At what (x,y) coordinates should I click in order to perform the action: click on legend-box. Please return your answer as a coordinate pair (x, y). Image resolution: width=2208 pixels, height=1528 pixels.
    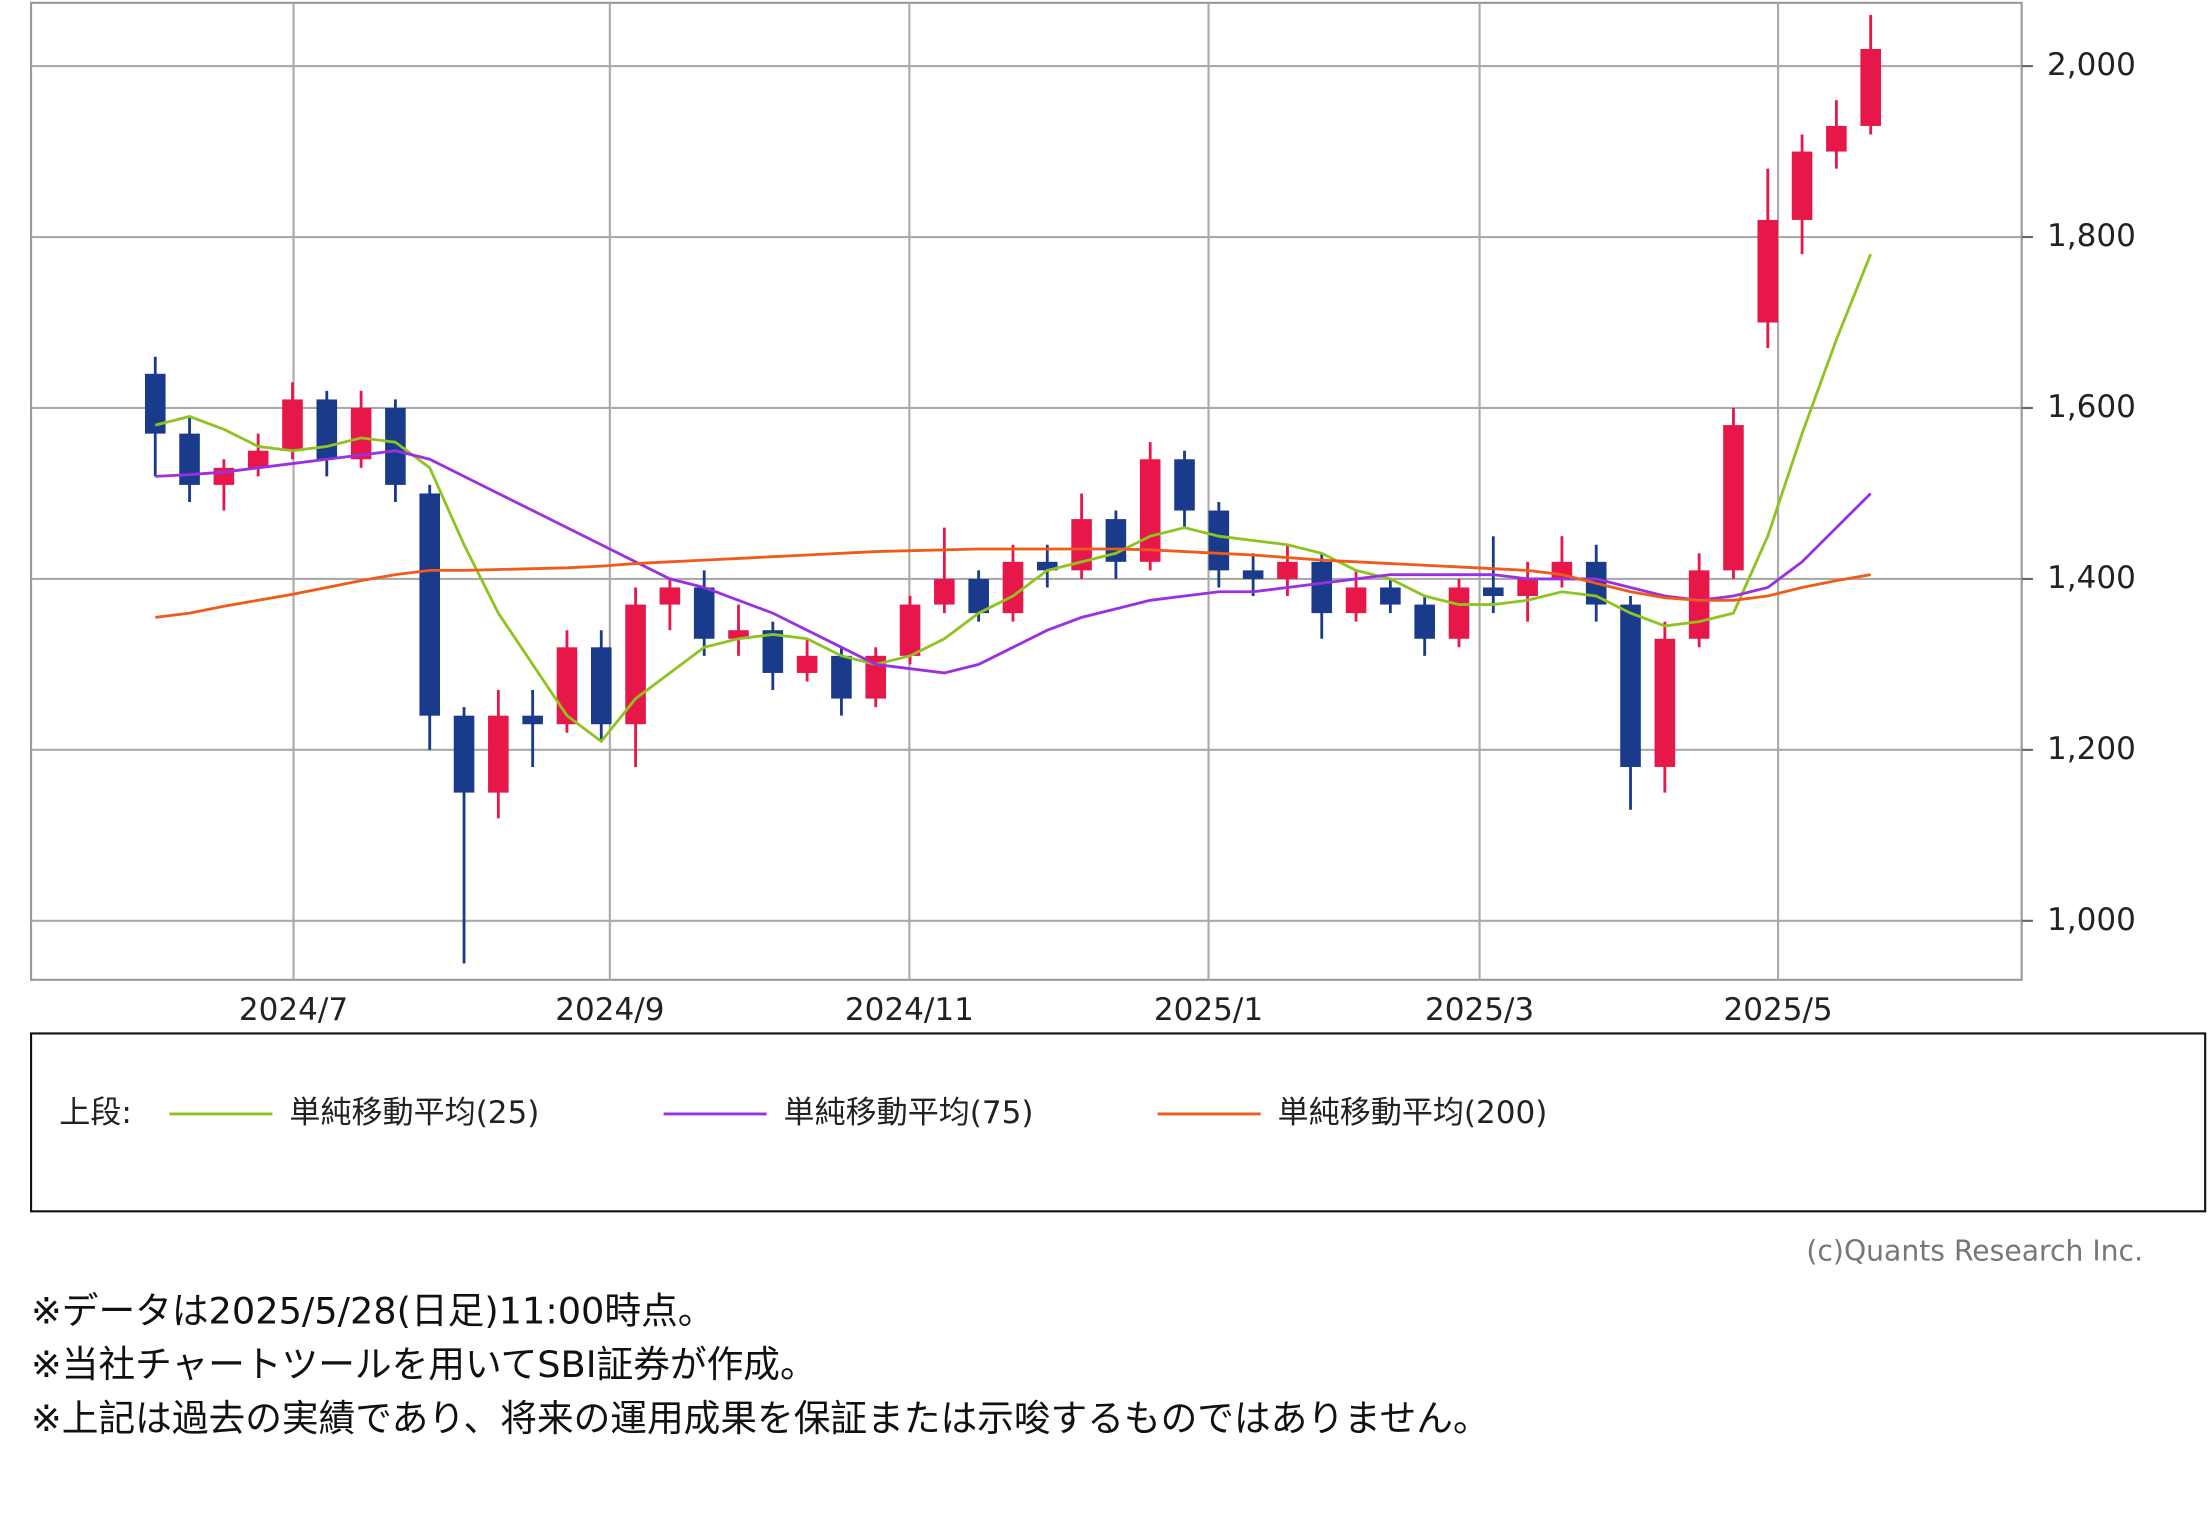
    Looking at the image, I should click on (1118, 1122).